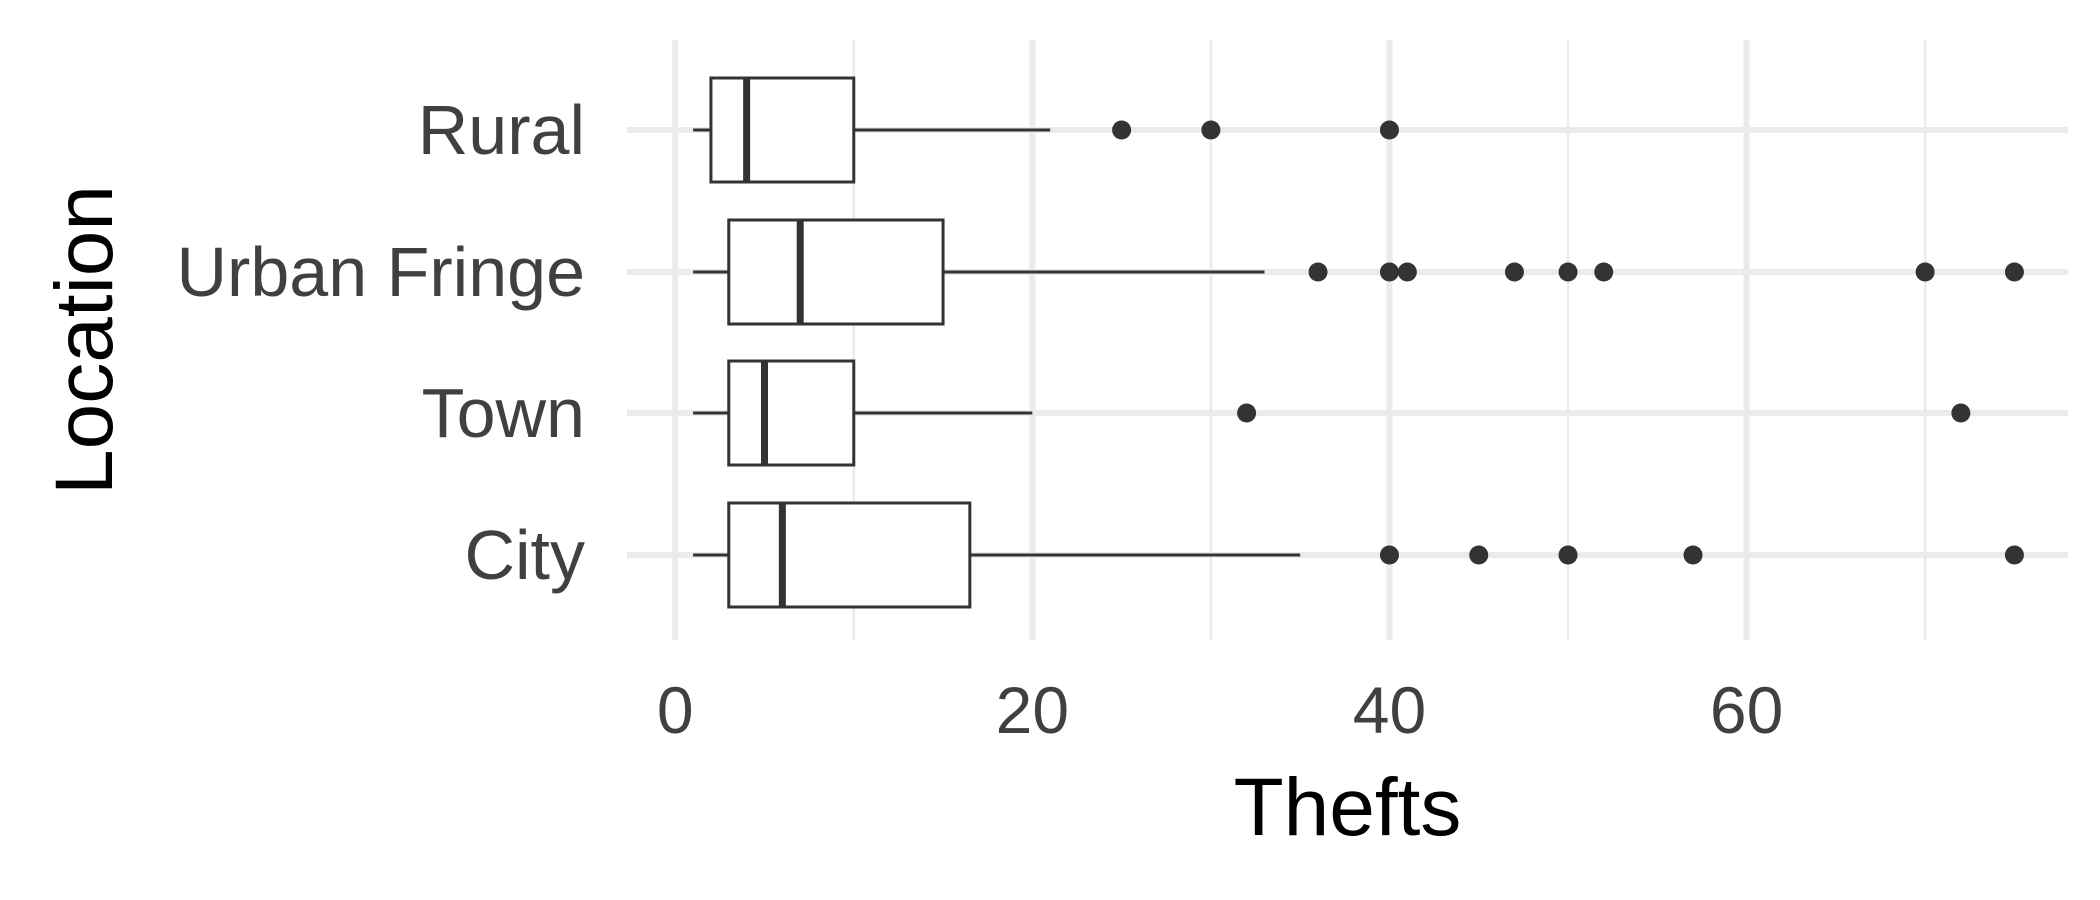  Describe the element at coordinates (1032, 710) in the screenshot. I see `x-tick-label: 20` at that location.